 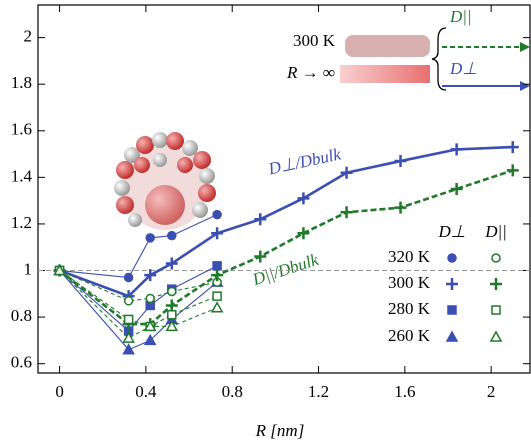 What do you see at coordinates (318, 391) in the screenshot?
I see `x-tick-label: 1.2` at bounding box center [318, 391].